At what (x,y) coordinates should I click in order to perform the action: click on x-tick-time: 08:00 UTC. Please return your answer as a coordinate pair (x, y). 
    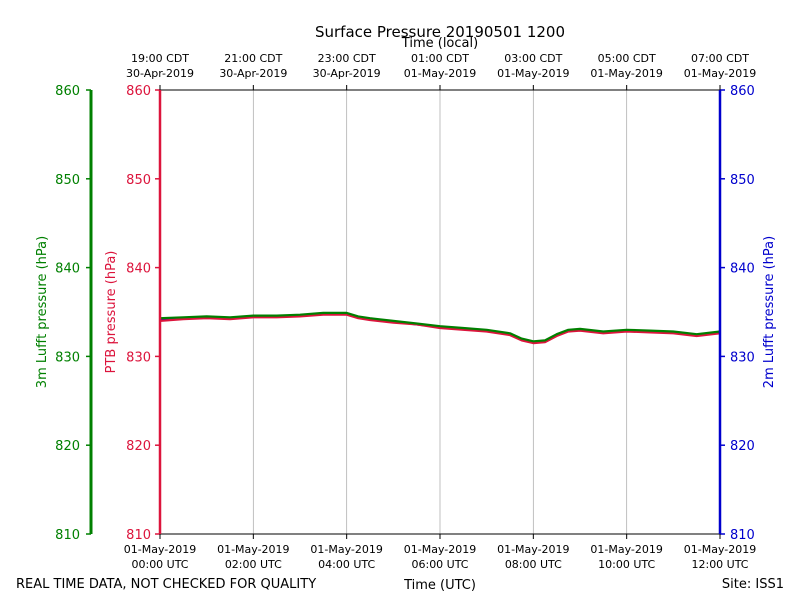
    Looking at the image, I should click on (533, 564).